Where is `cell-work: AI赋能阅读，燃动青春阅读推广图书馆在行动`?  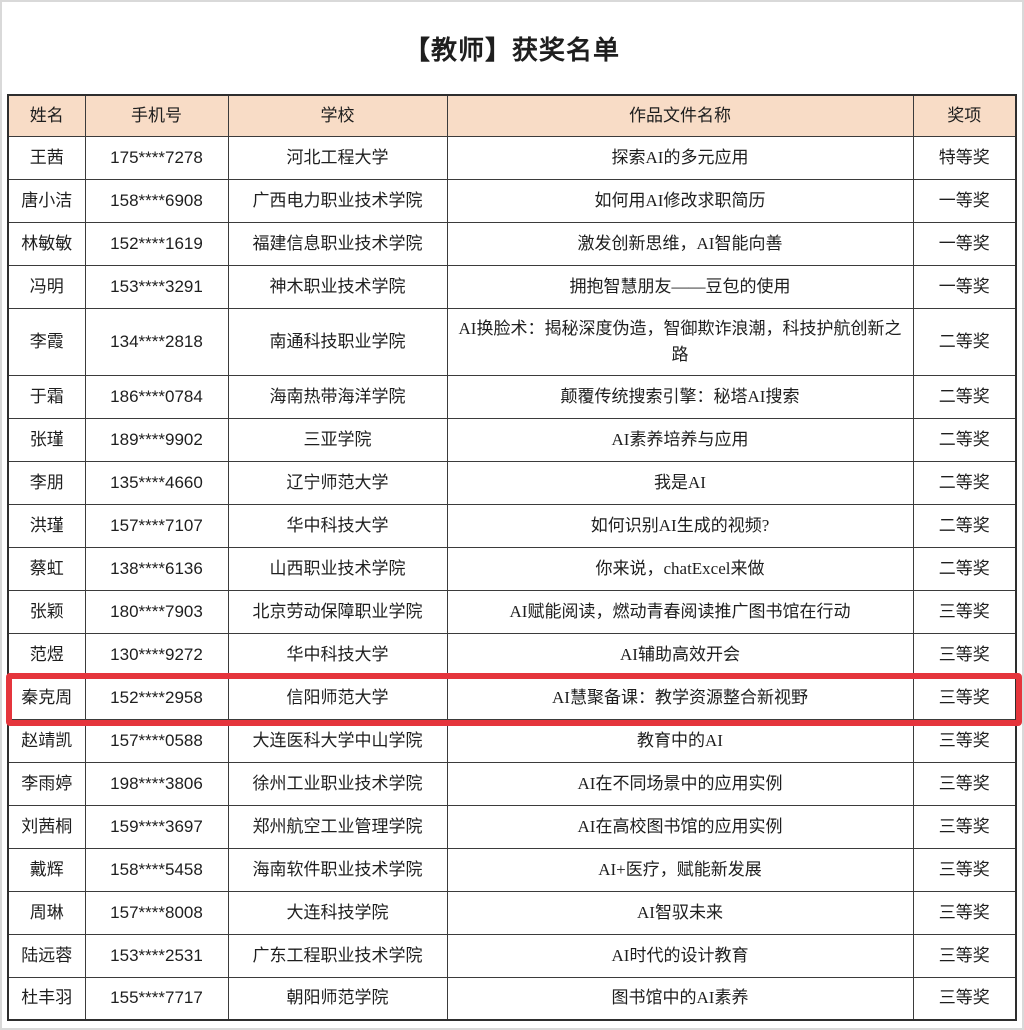
cell-work: AI赋能阅读，燃动青春阅读推广图书馆在行动 is located at coordinates (680, 611).